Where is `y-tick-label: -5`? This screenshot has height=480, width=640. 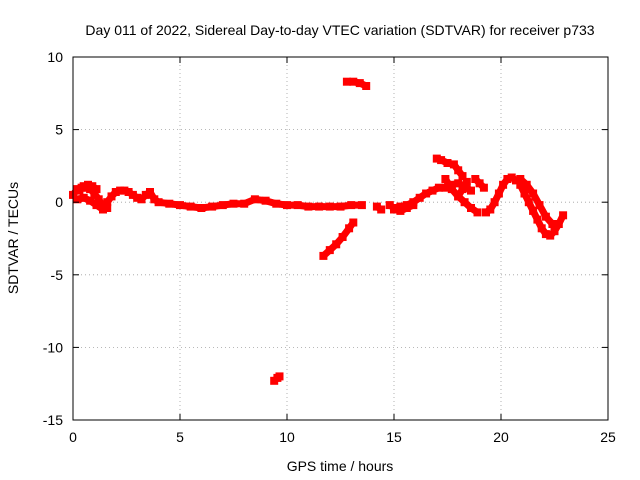
y-tick-label: -5 is located at coordinates (57, 275).